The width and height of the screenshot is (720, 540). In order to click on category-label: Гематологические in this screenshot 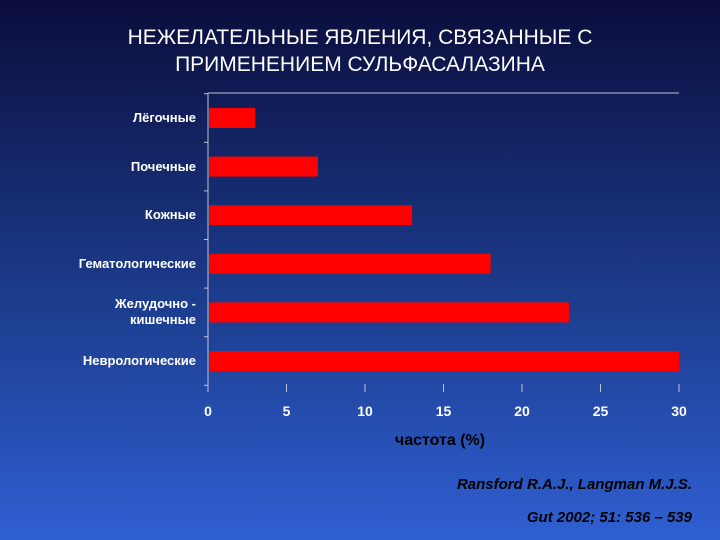, I will do `click(98, 264)`.